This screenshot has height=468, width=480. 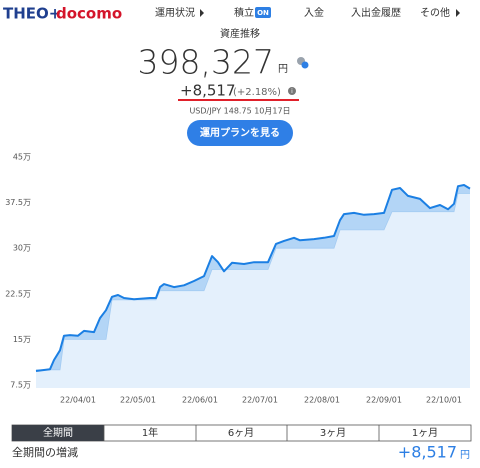 What do you see at coordinates (241, 433) in the screenshot?
I see `tab: 6ヶ月` at bounding box center [241, 433].